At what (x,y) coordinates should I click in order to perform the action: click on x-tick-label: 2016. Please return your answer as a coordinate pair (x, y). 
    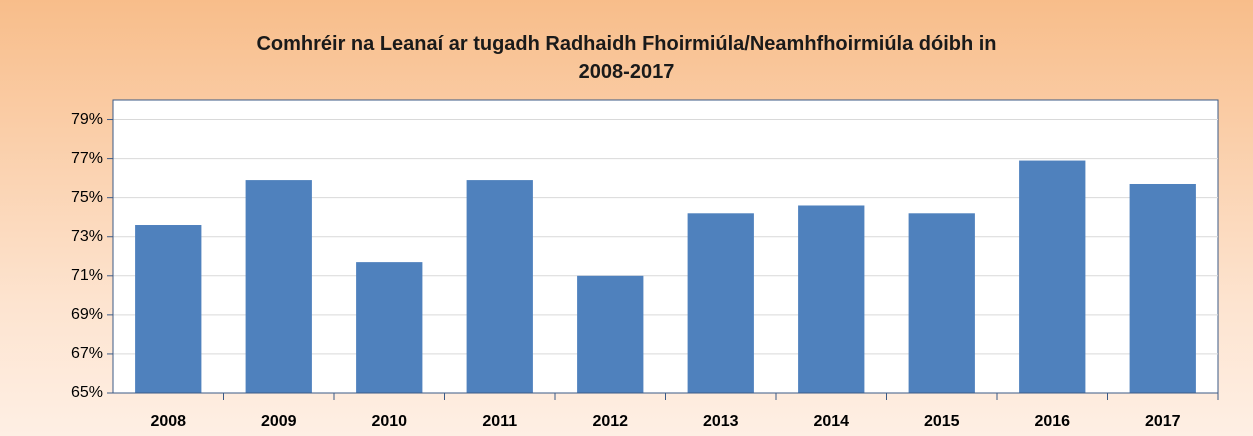
    Looking at the image, I should click on (1052, 421).